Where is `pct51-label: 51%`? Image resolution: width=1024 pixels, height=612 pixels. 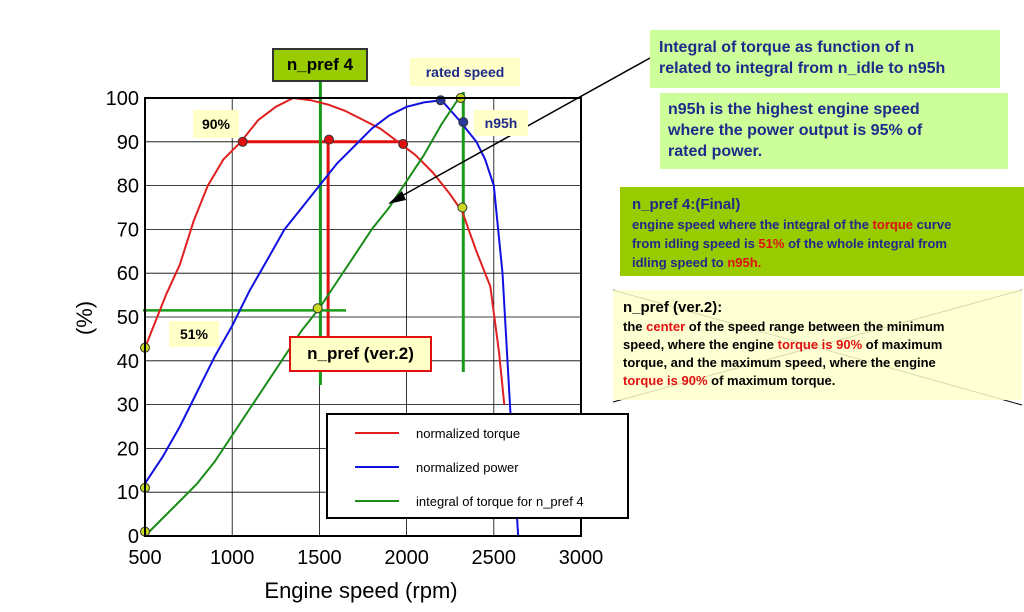 pct51-label: 51% is located at coordinates (194, 334).